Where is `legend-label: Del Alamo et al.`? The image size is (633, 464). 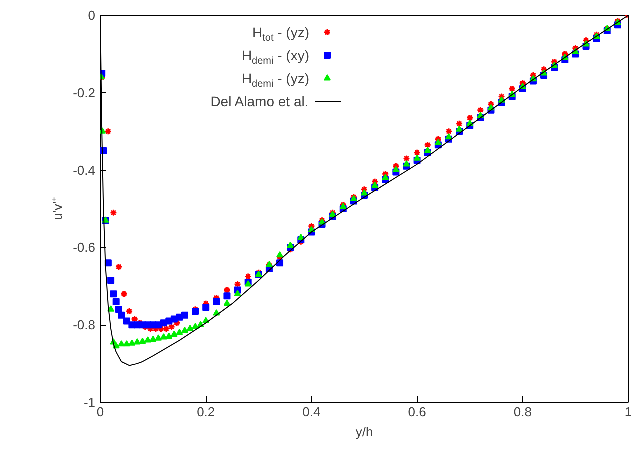 legend-label: Del Alamo et al. is located at coordinates (259, 102).